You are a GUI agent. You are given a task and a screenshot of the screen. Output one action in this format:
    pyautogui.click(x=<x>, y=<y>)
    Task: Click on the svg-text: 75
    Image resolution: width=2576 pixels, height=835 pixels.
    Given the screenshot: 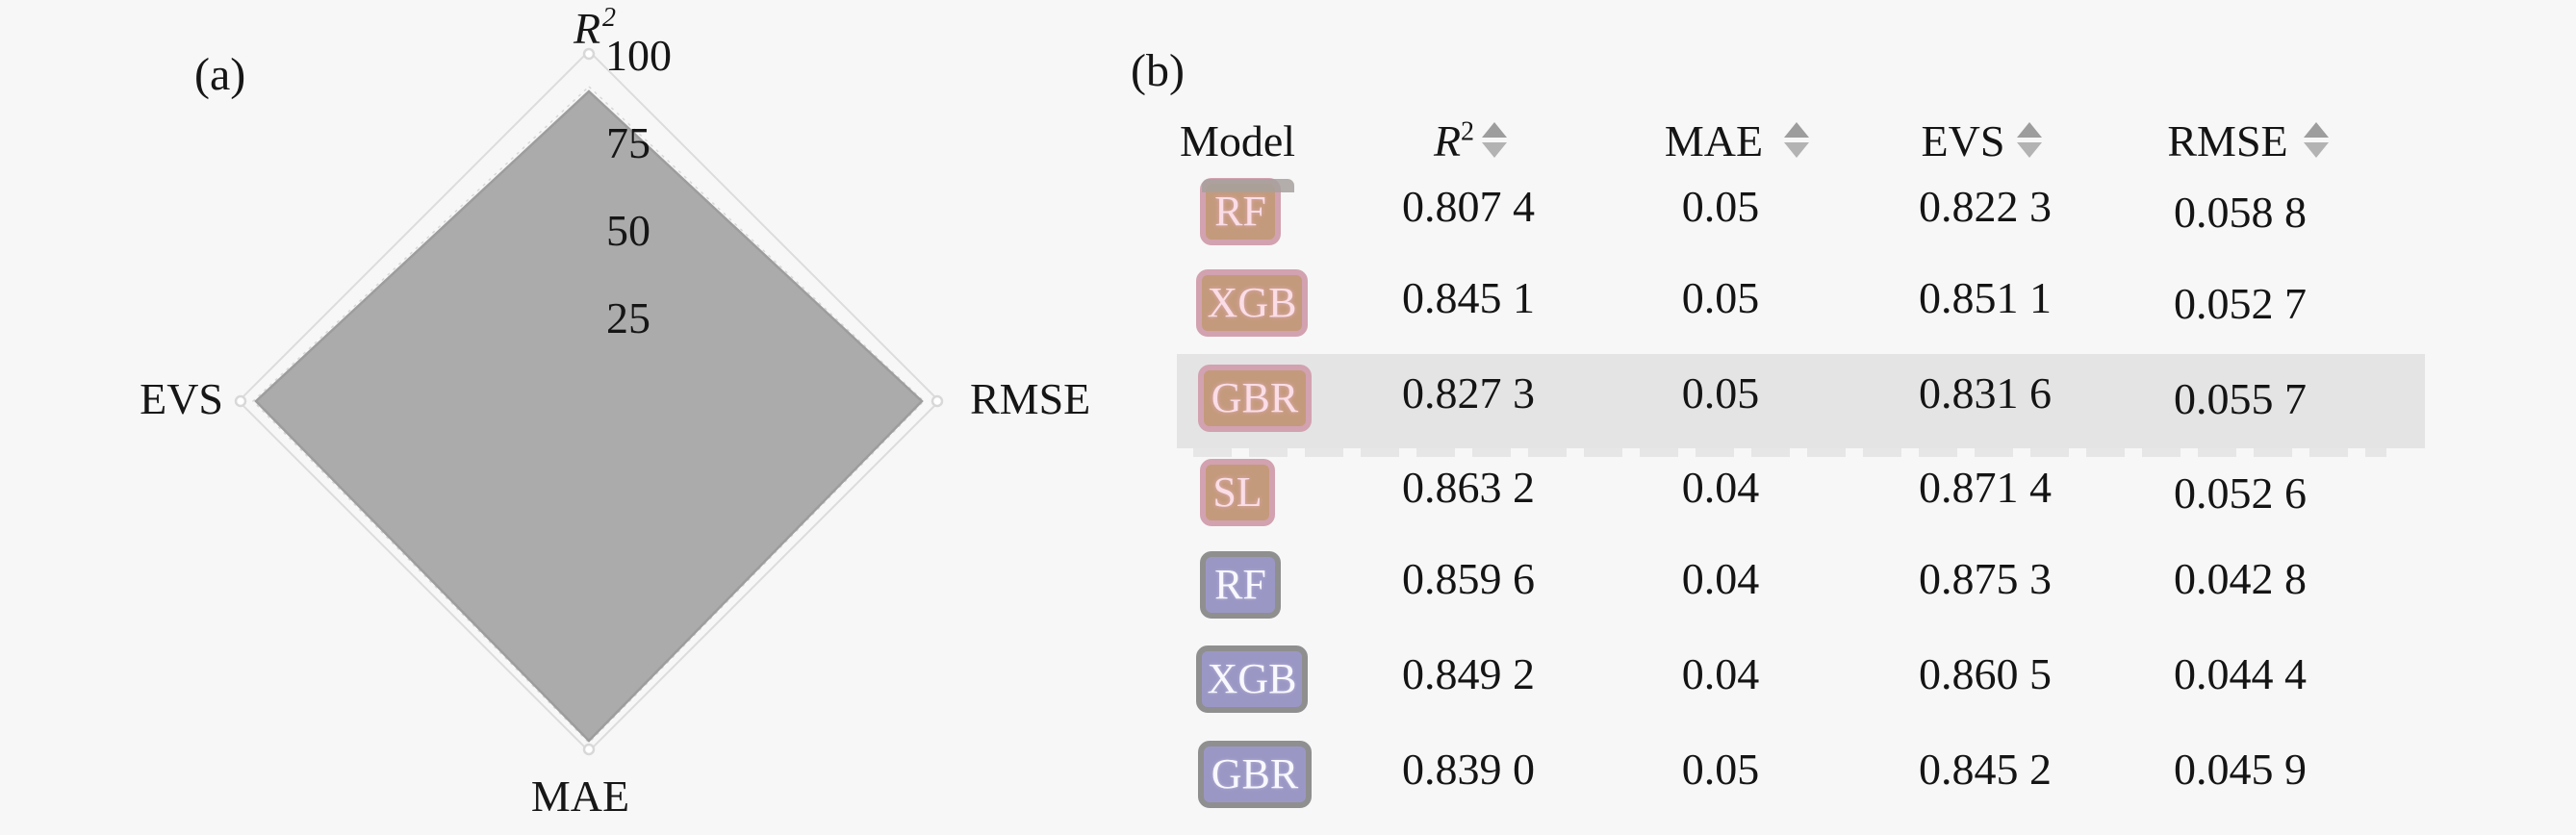 What is the action you would take?
    pyautogui.click(x=628, y=142)
    